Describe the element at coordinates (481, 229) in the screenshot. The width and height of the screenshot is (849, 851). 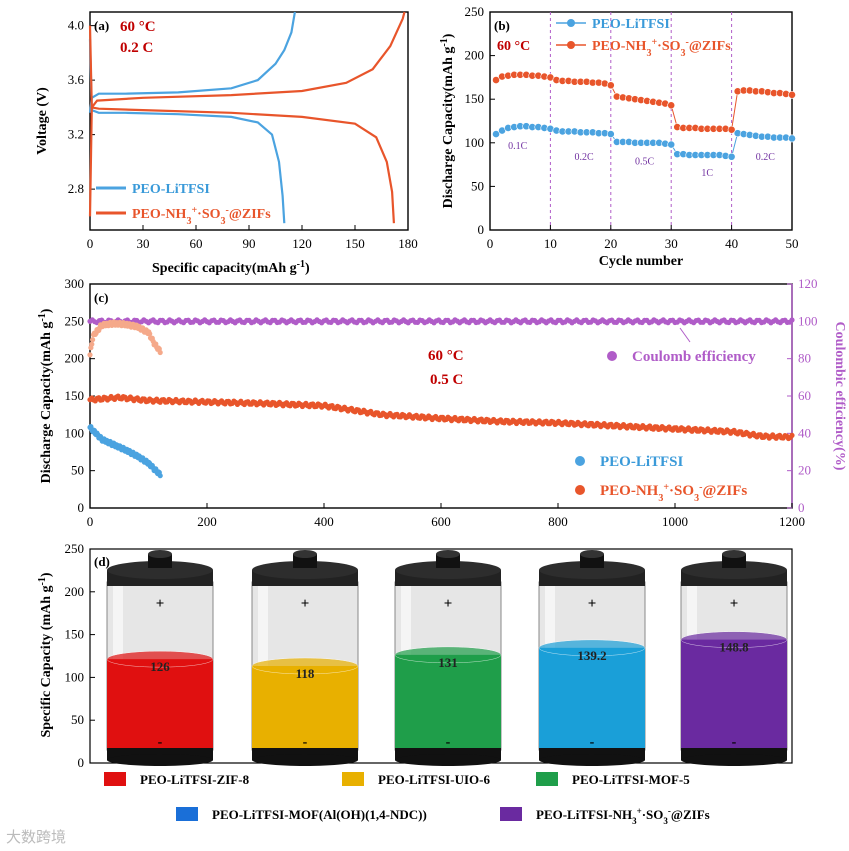
I see `panel-b-ytick-label: 0` at that location.